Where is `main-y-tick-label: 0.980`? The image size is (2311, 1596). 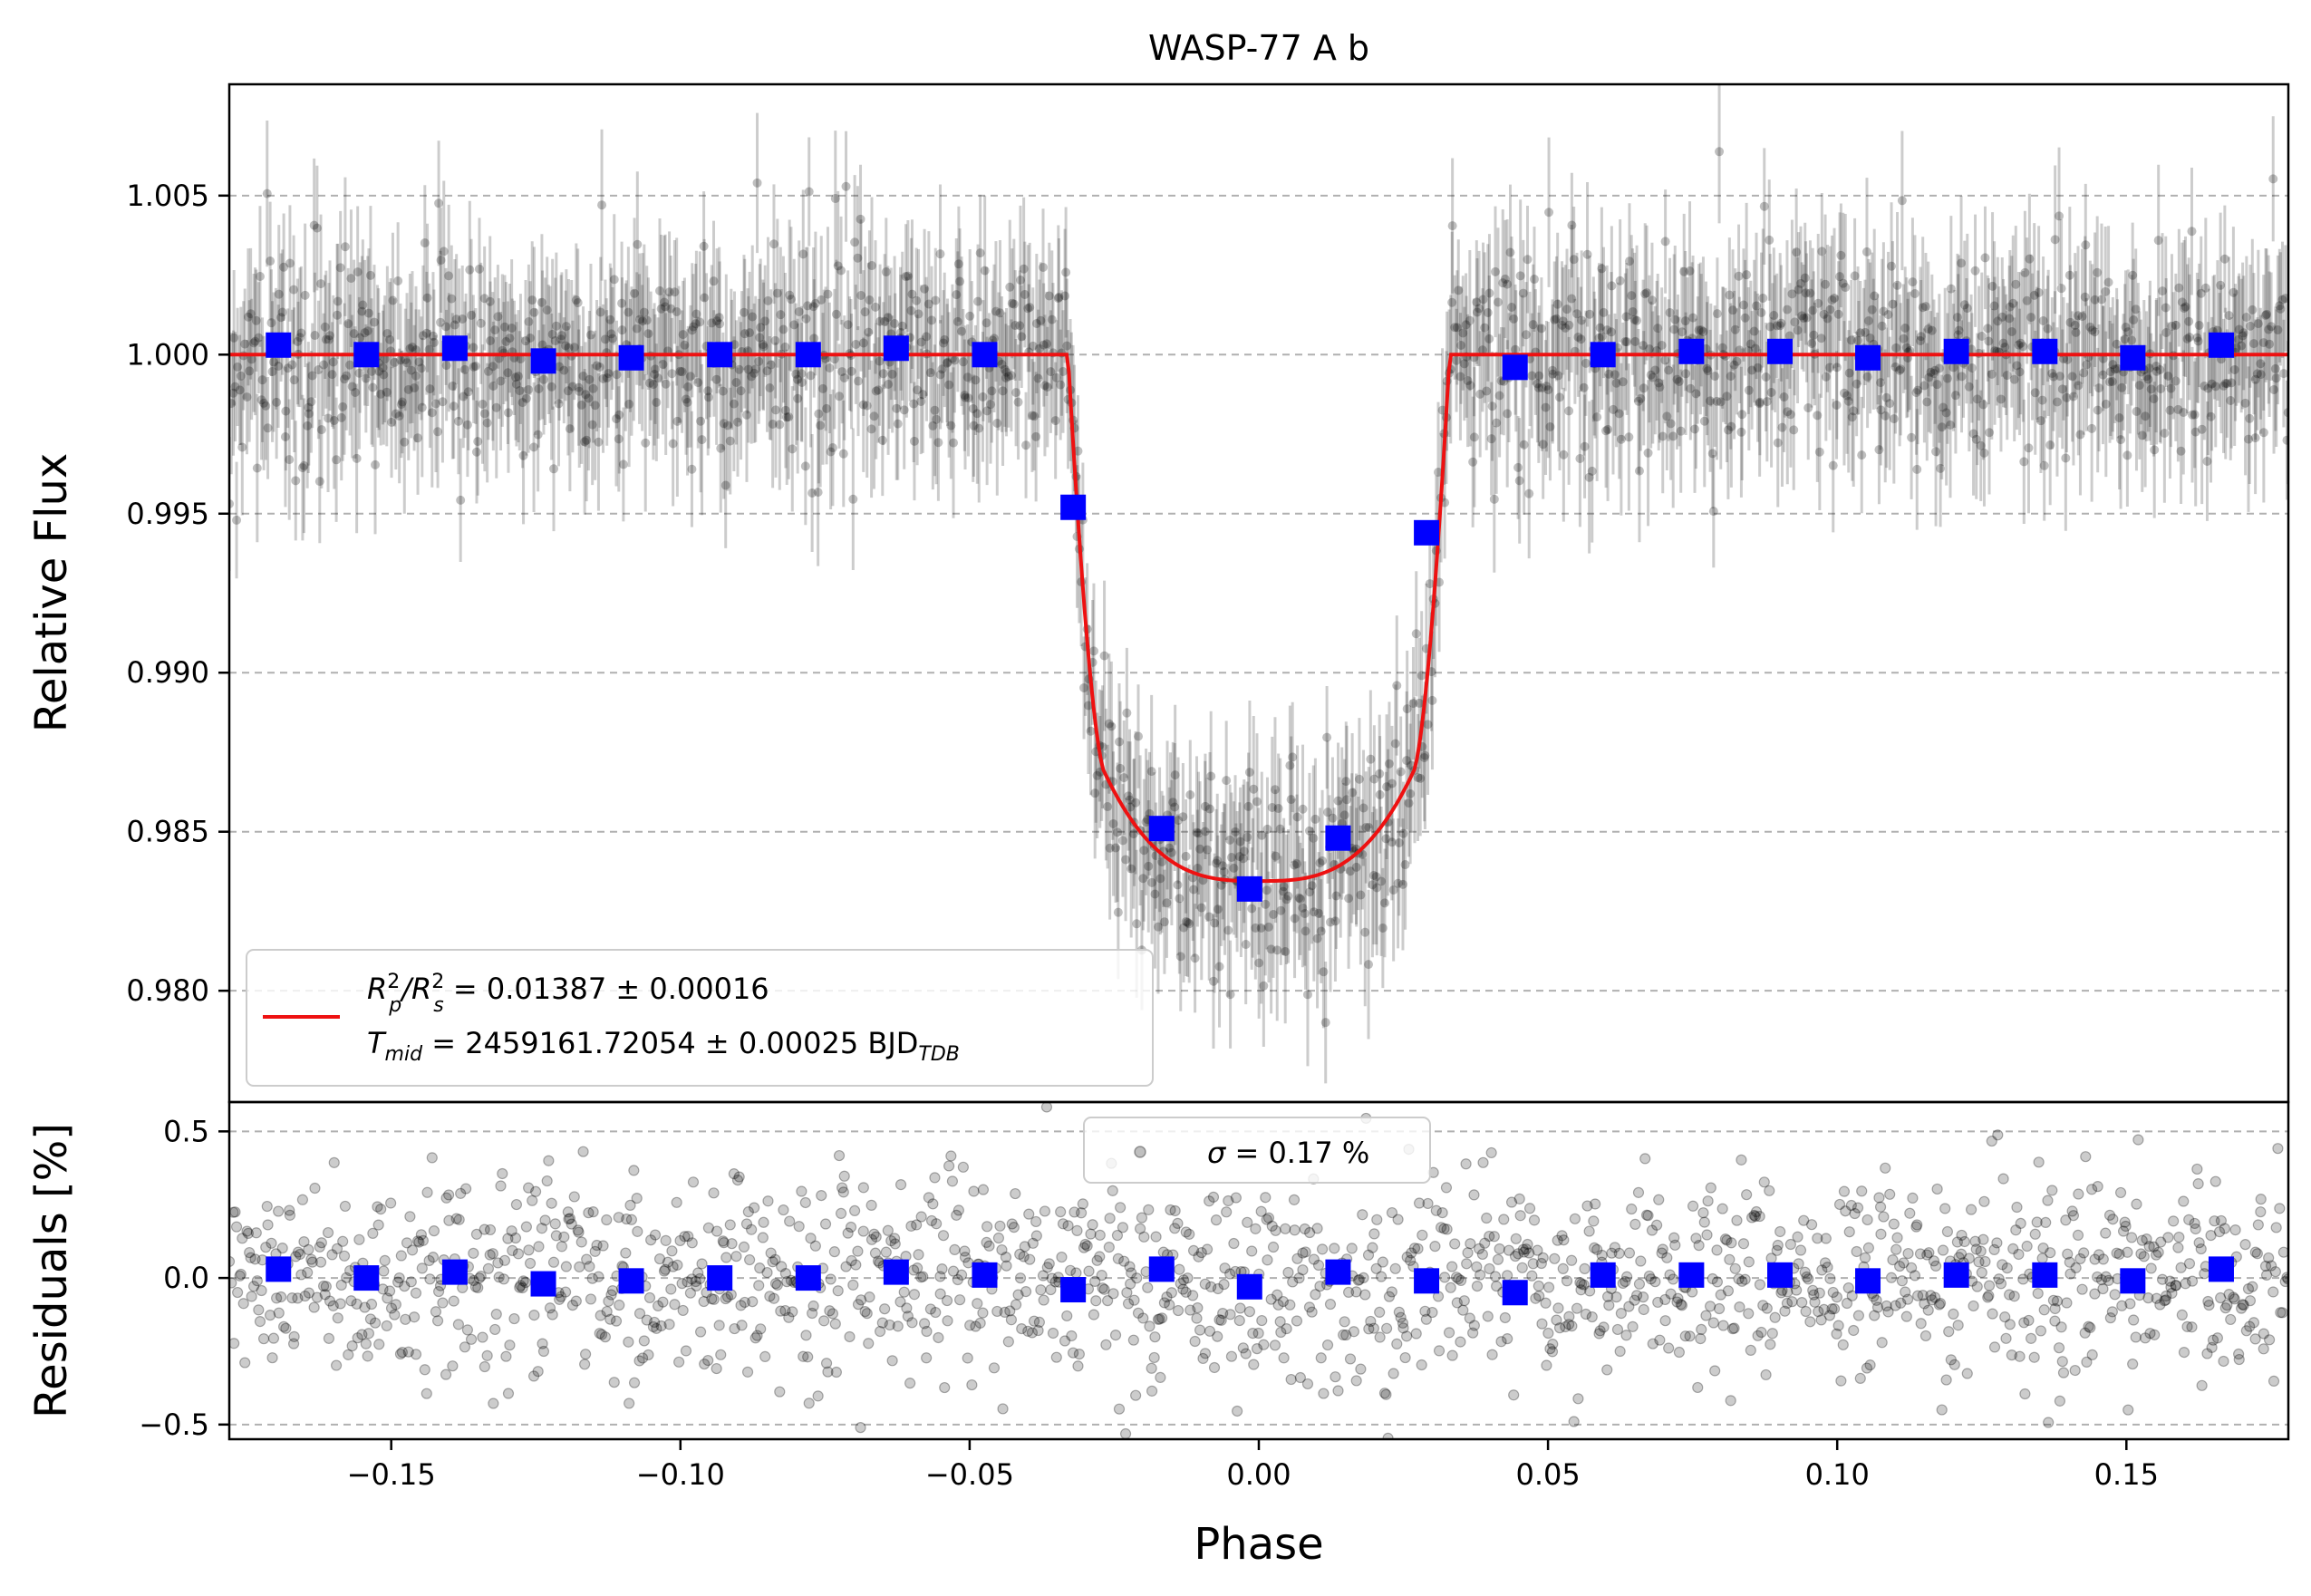
main-y-tick-label: 0.980 is located at coordinates (167, 990).